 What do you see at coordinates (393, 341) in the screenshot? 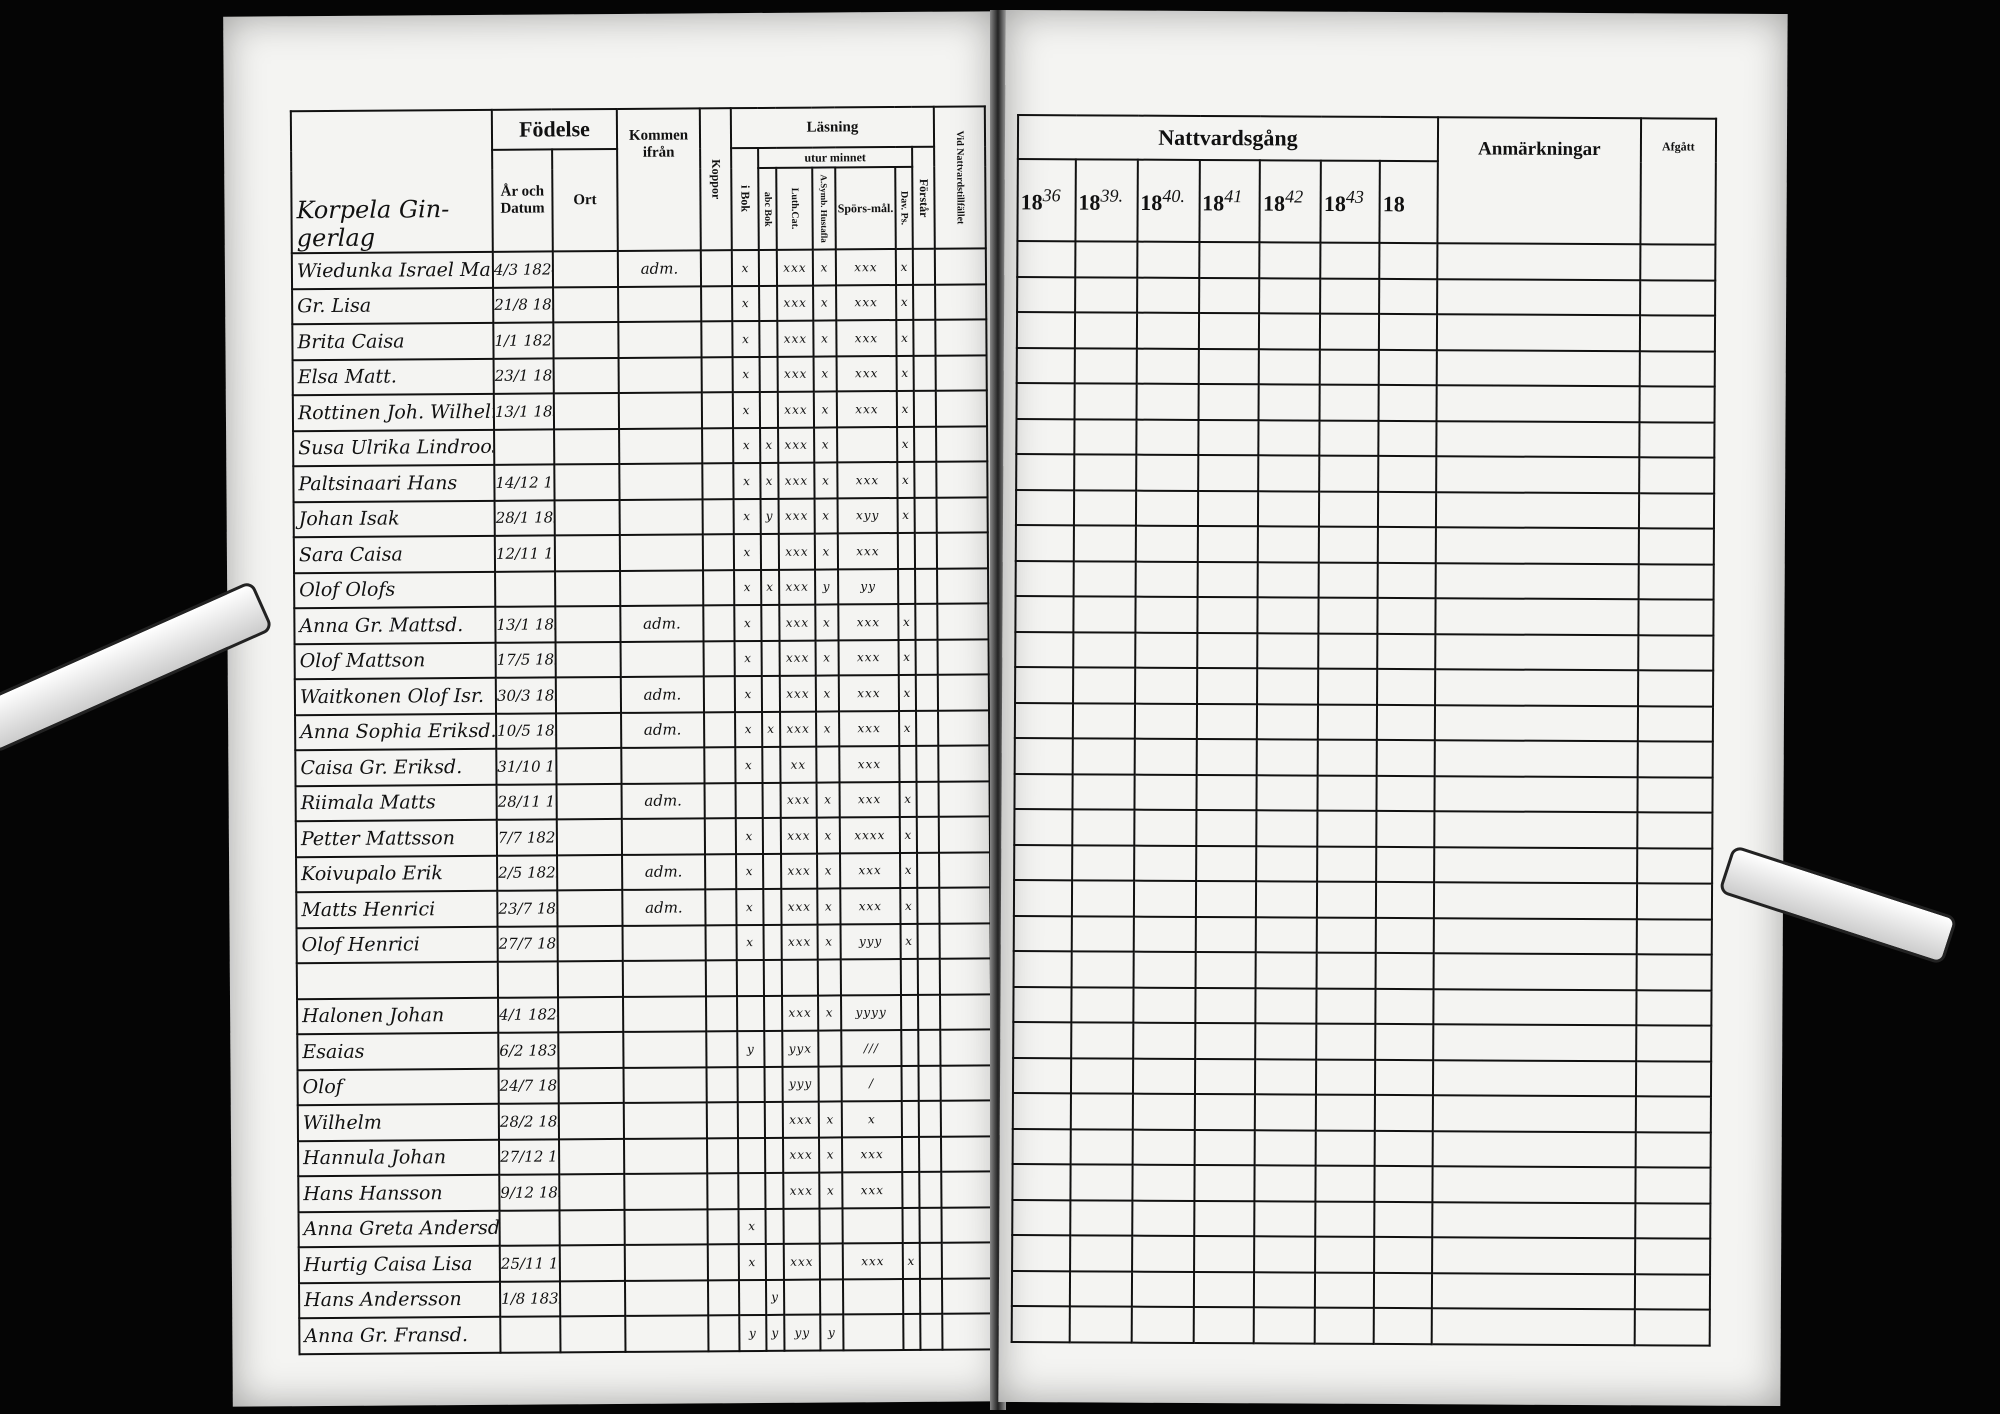
I see `person-name: Brita Caisa` at bounding box center [393, 341].